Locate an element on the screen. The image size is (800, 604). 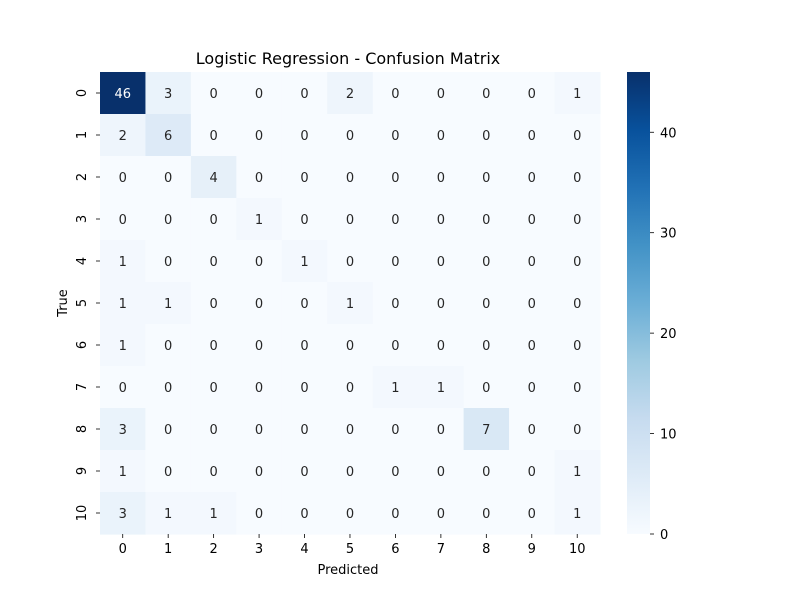
cell-label-10-3: 0 is located at coordinates (259, 514).